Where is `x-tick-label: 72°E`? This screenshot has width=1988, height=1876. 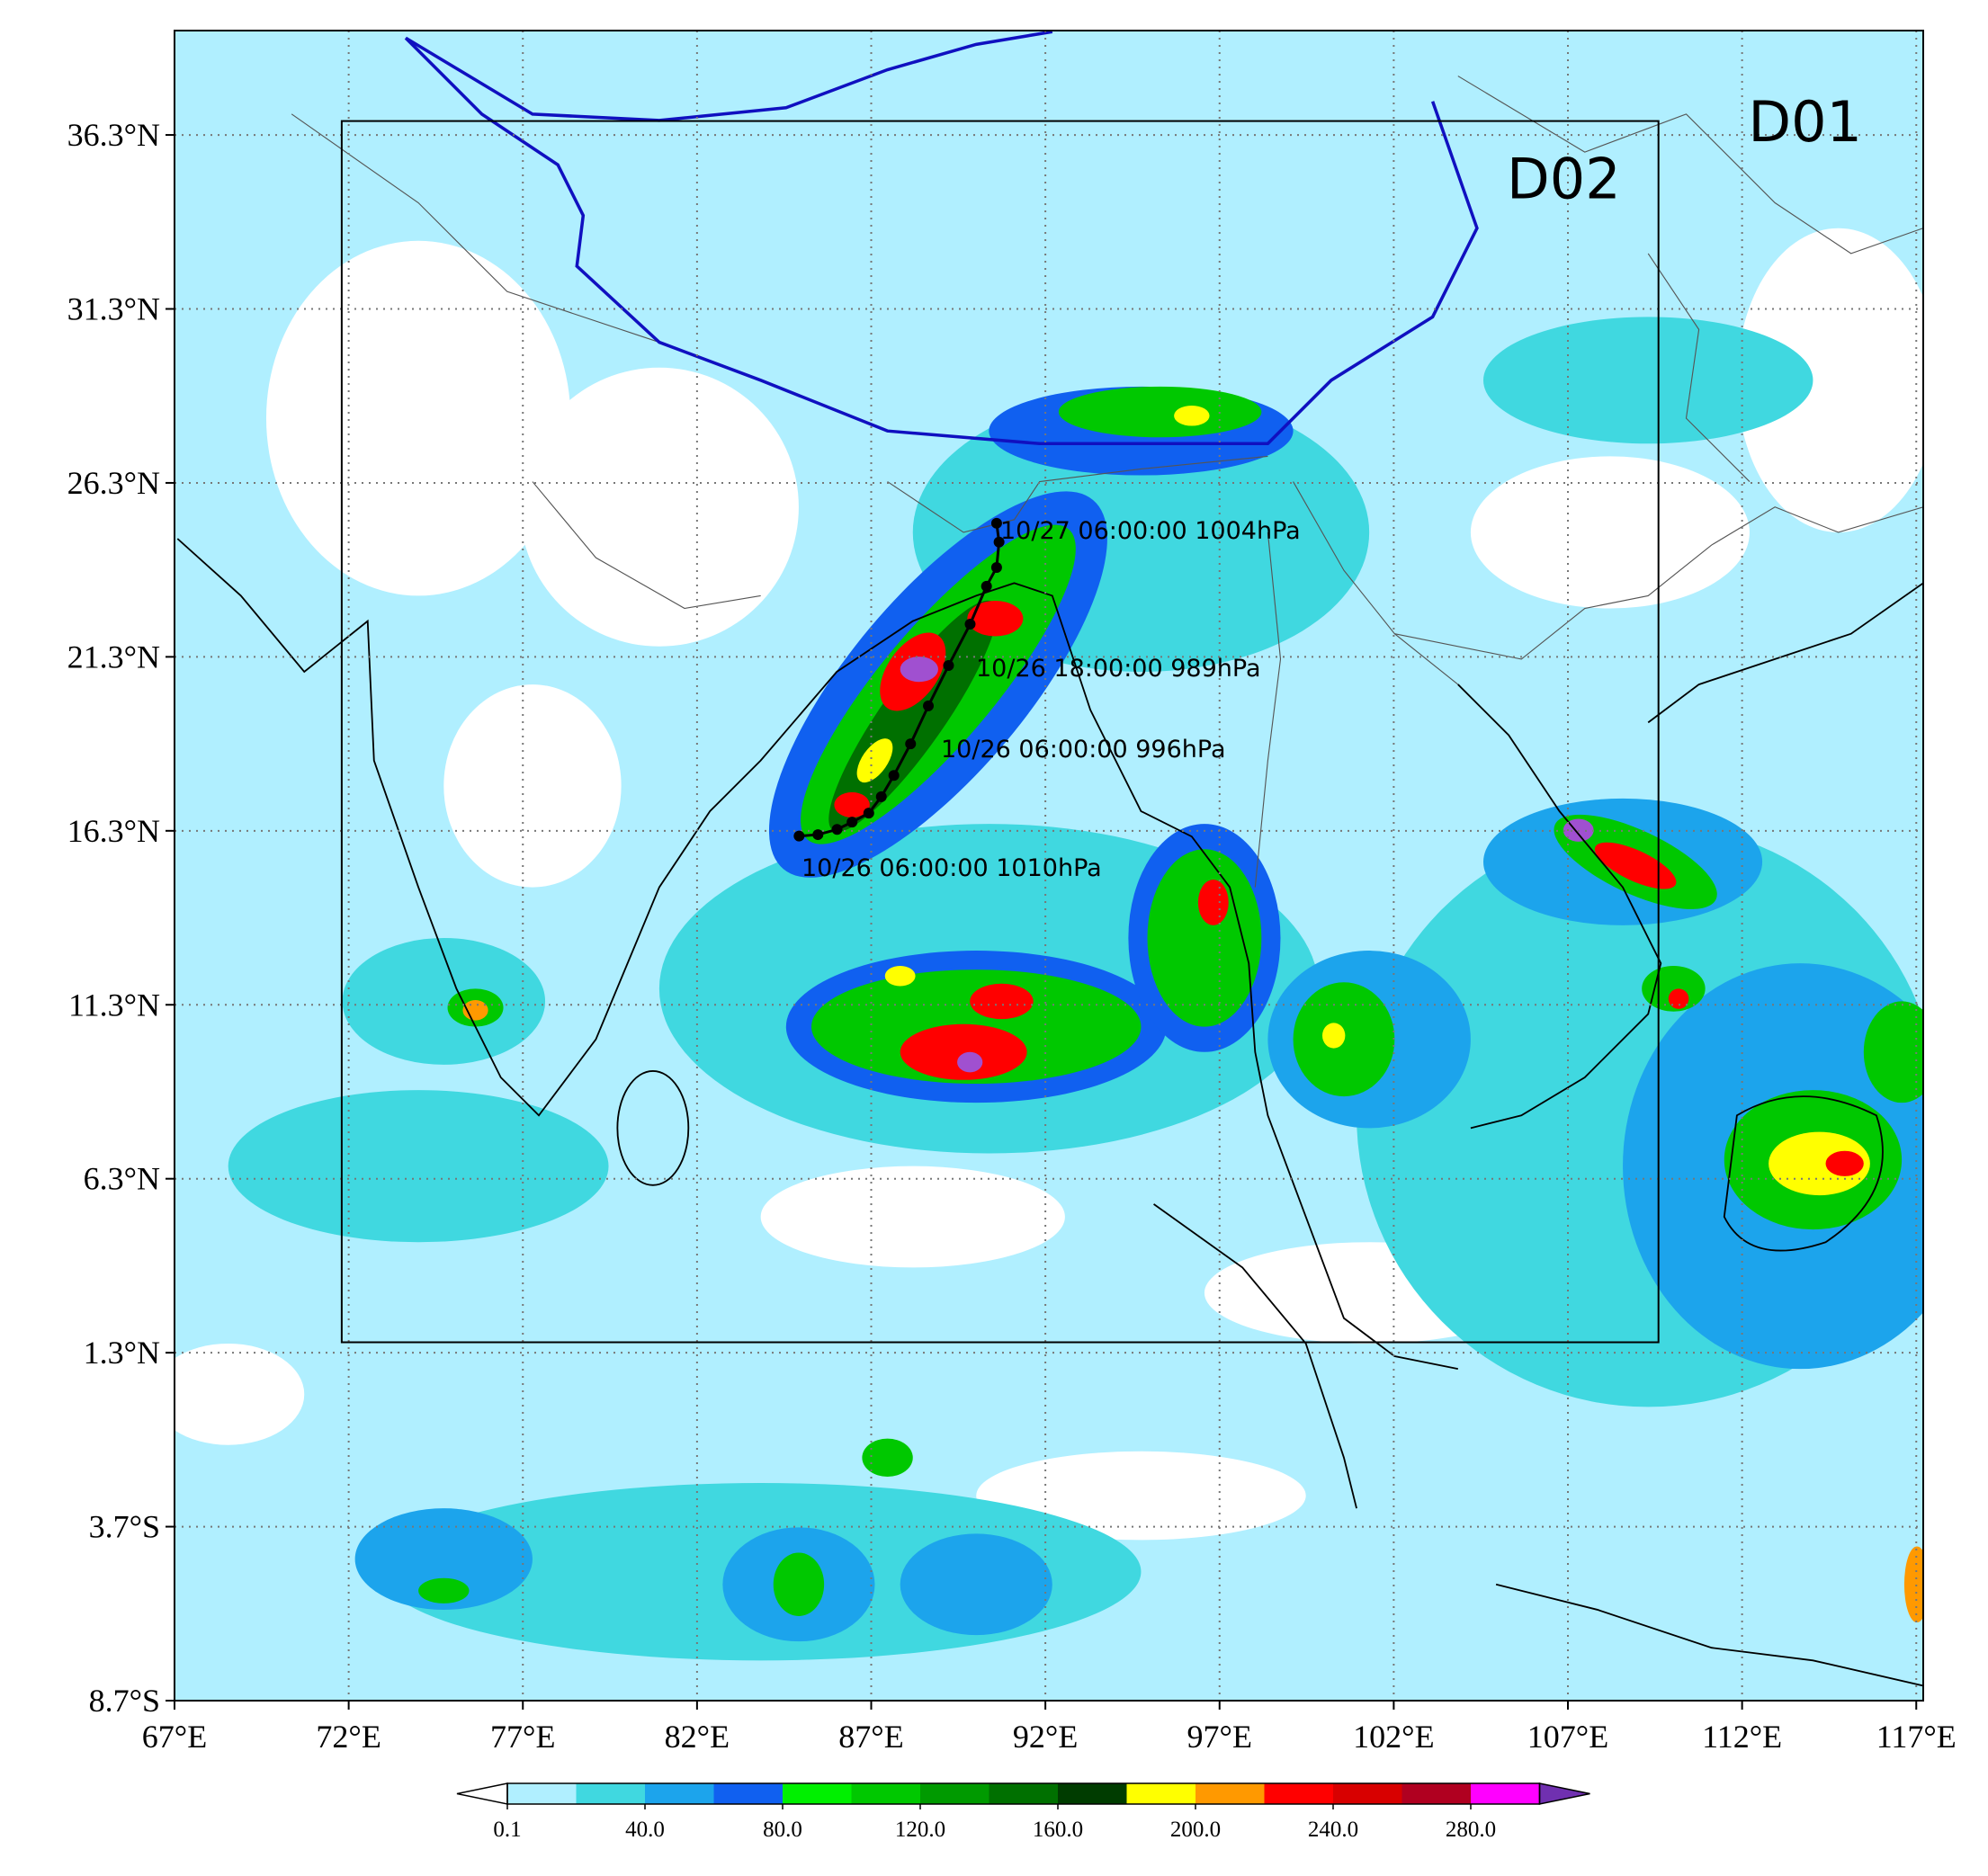 x-tick-label: 72°E is located at coordinates (348, 1737).